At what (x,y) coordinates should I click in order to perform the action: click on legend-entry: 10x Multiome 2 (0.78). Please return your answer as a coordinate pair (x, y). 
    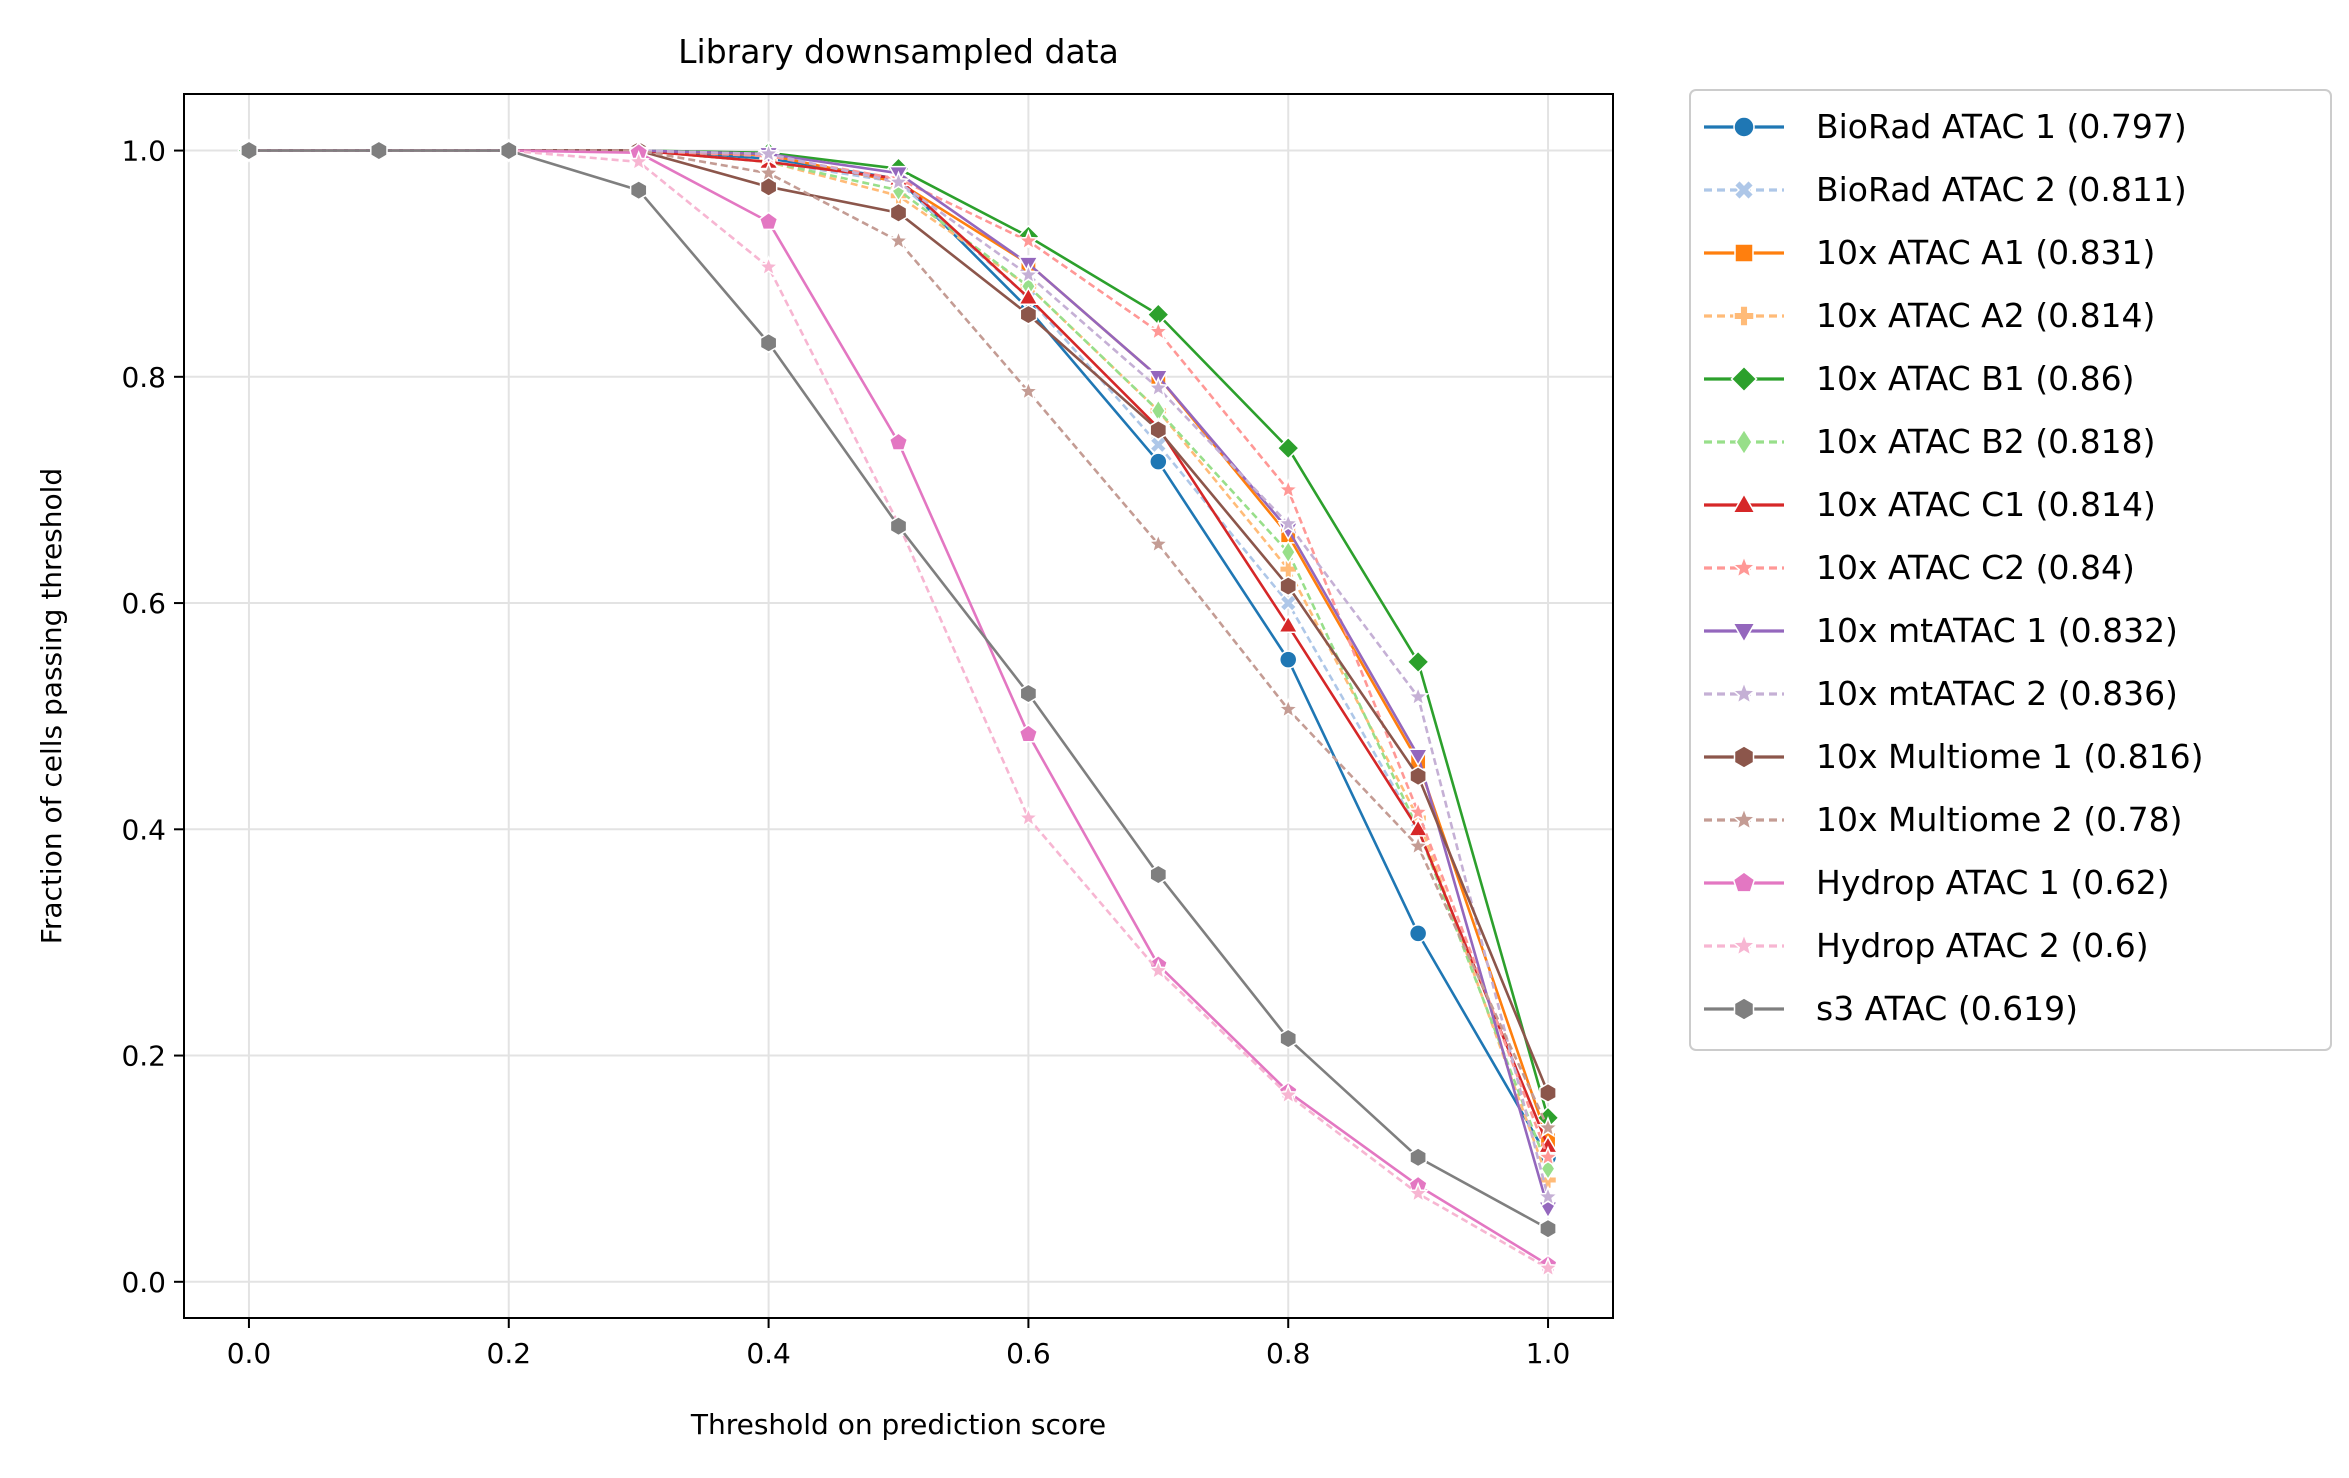
    Looking at the image, I should click on (1943, 819).